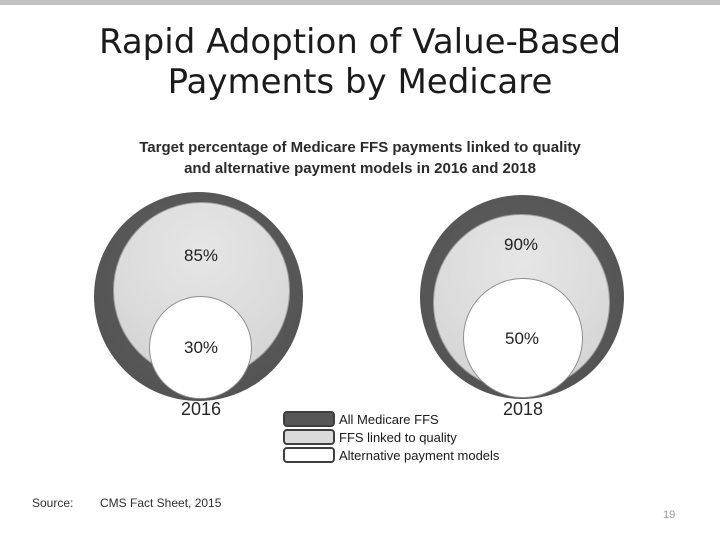  I want to click on page-number: 19, so click(669, 515).